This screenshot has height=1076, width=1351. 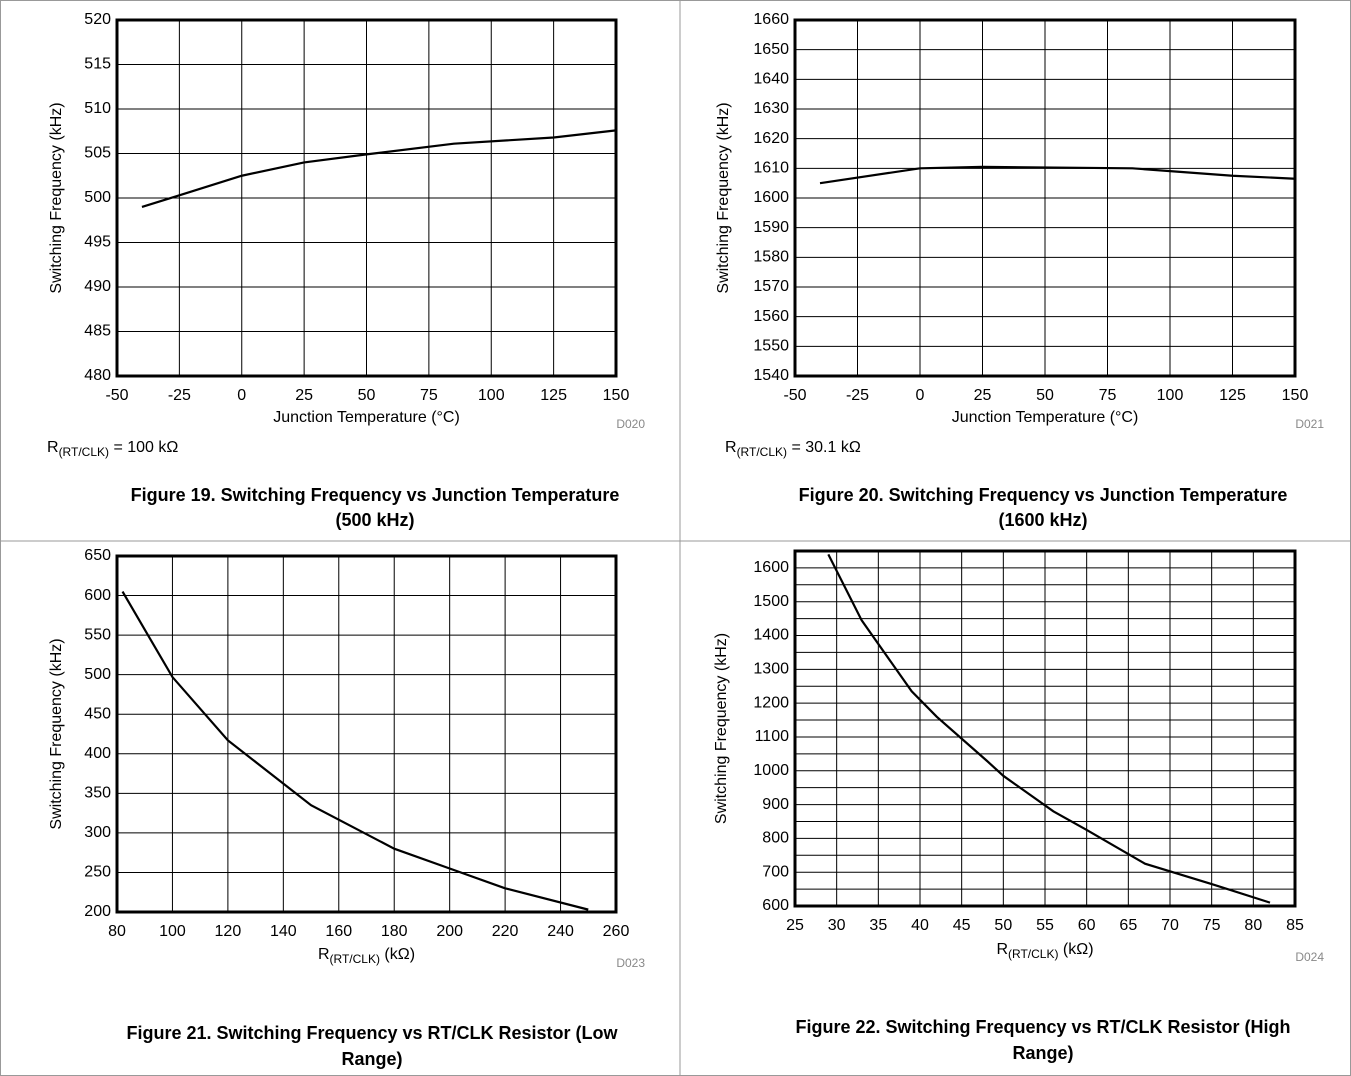 What do you see at coordinates (771, 635) in the screenshot?
I see `y-tick-label: 1400` at bounding box center [771, 635].